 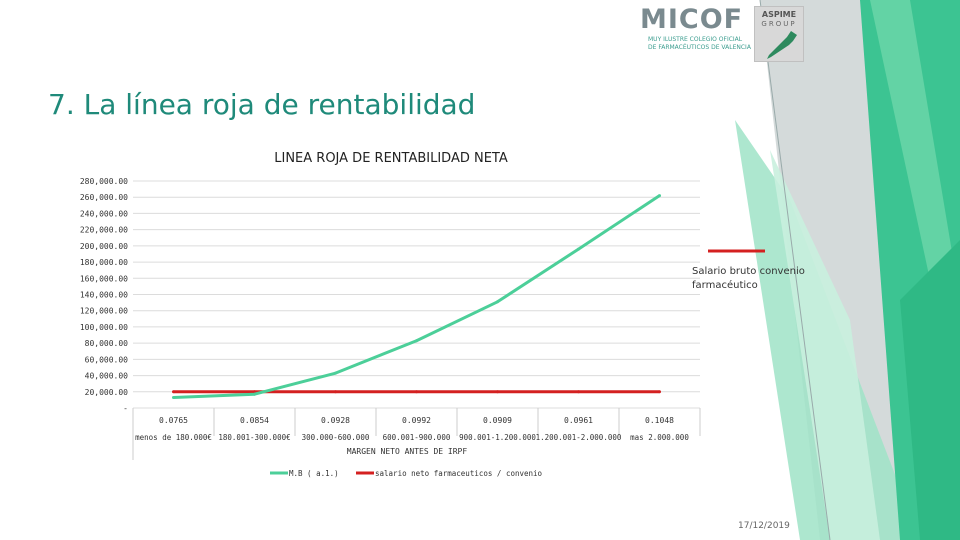 What do you see at coordinates (104, 311) in the screenshot?
I see `y-tick-label: 120,000.00` at bounding box center [104, 311].